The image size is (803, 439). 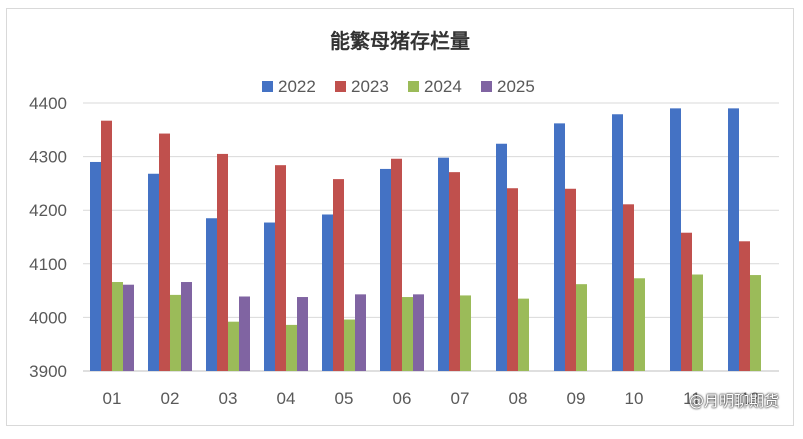 What do you see at coordinates (370, 86) in the screenshot?
I see `legend-label: 2023` at bounding box center [370, 86].